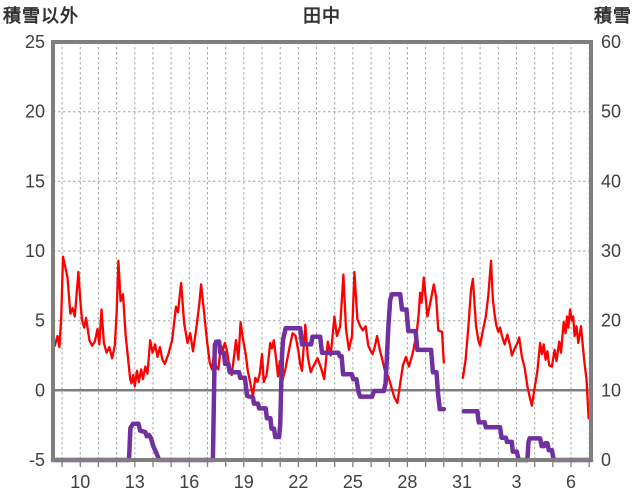  I want to click on svg-text: 15, so click(35, 181).